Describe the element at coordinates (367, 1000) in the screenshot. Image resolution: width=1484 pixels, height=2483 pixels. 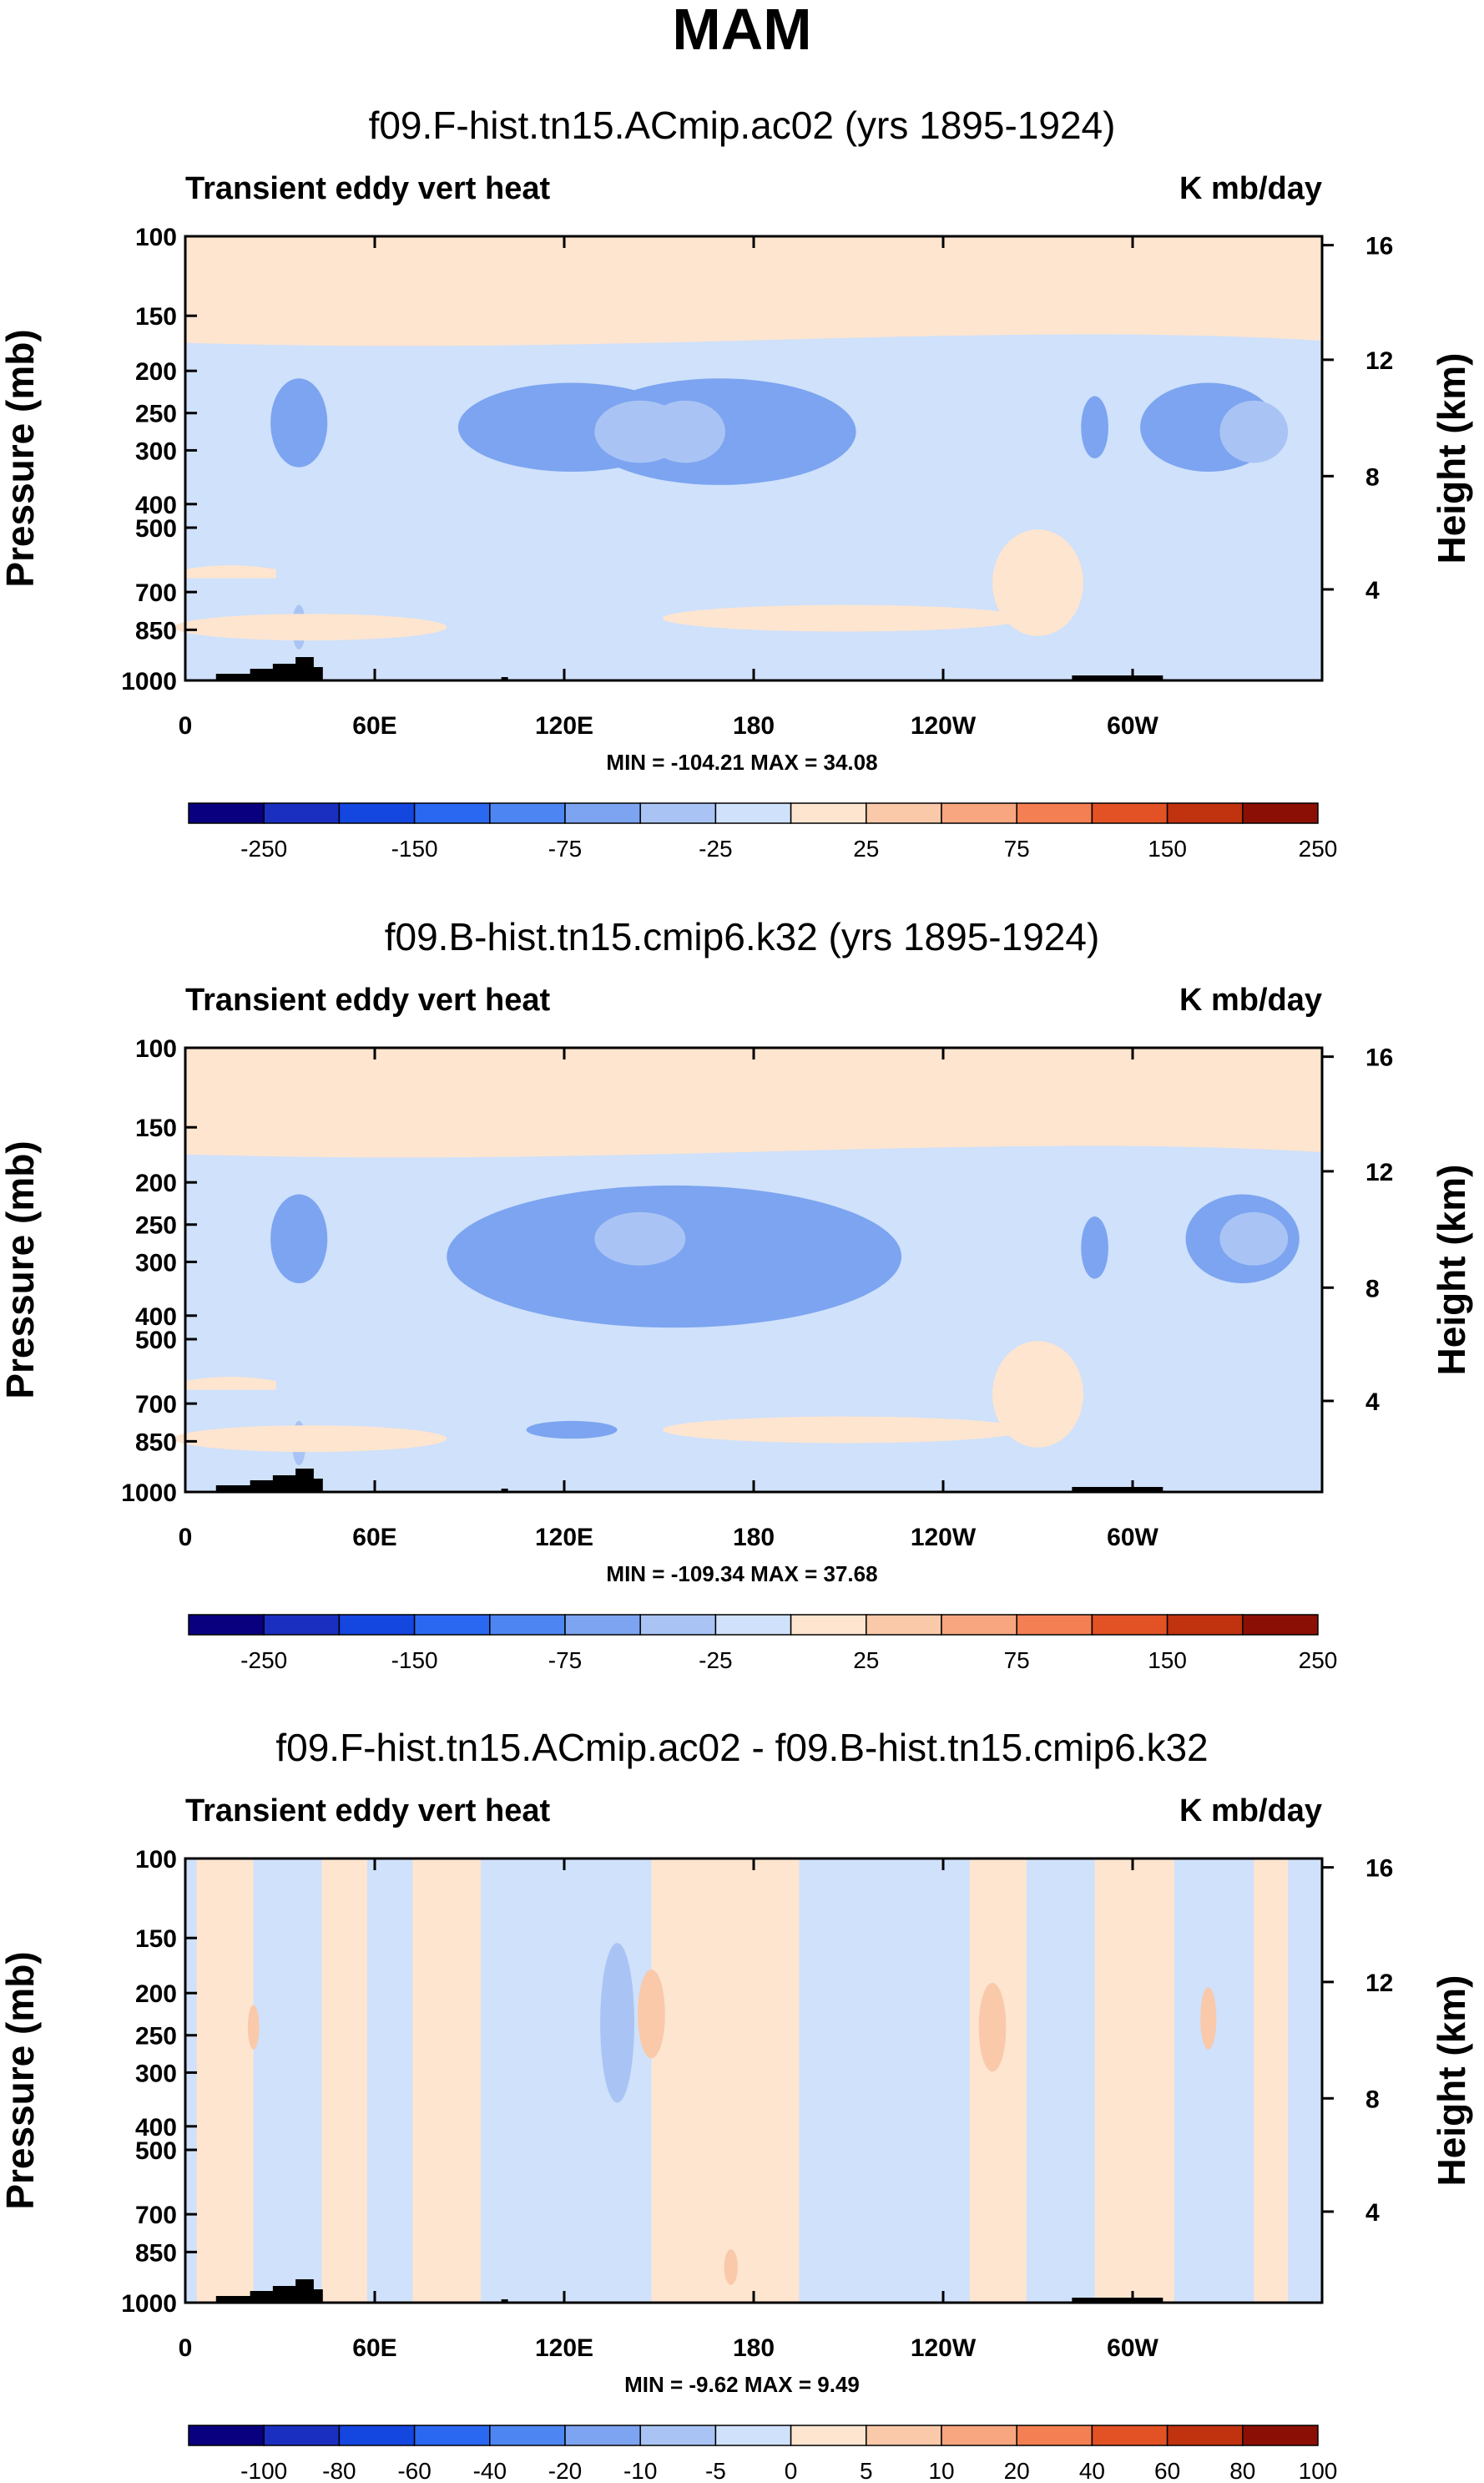
I see `panel-variable-label: Transient eddy vert heat` at that location.